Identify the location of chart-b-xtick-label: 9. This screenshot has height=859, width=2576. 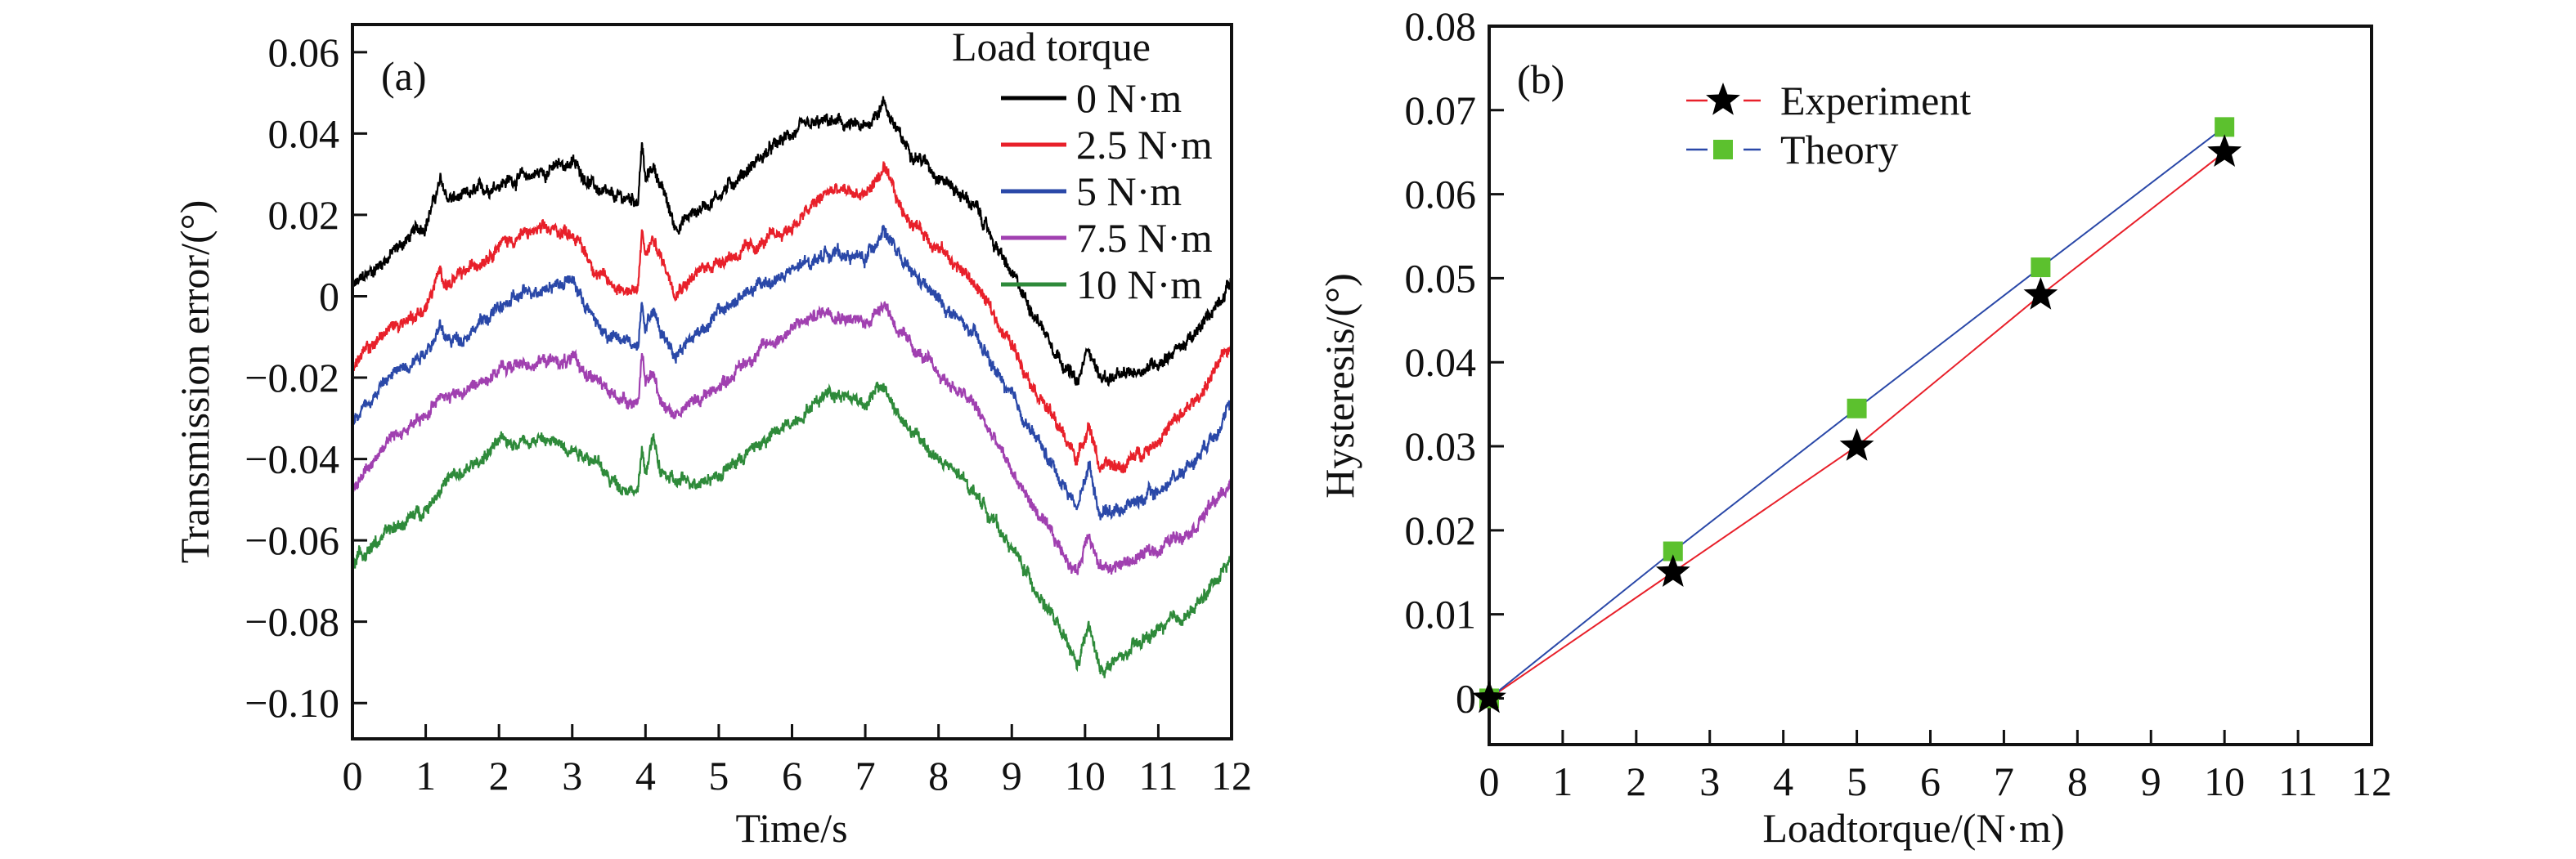
(2151, 781).